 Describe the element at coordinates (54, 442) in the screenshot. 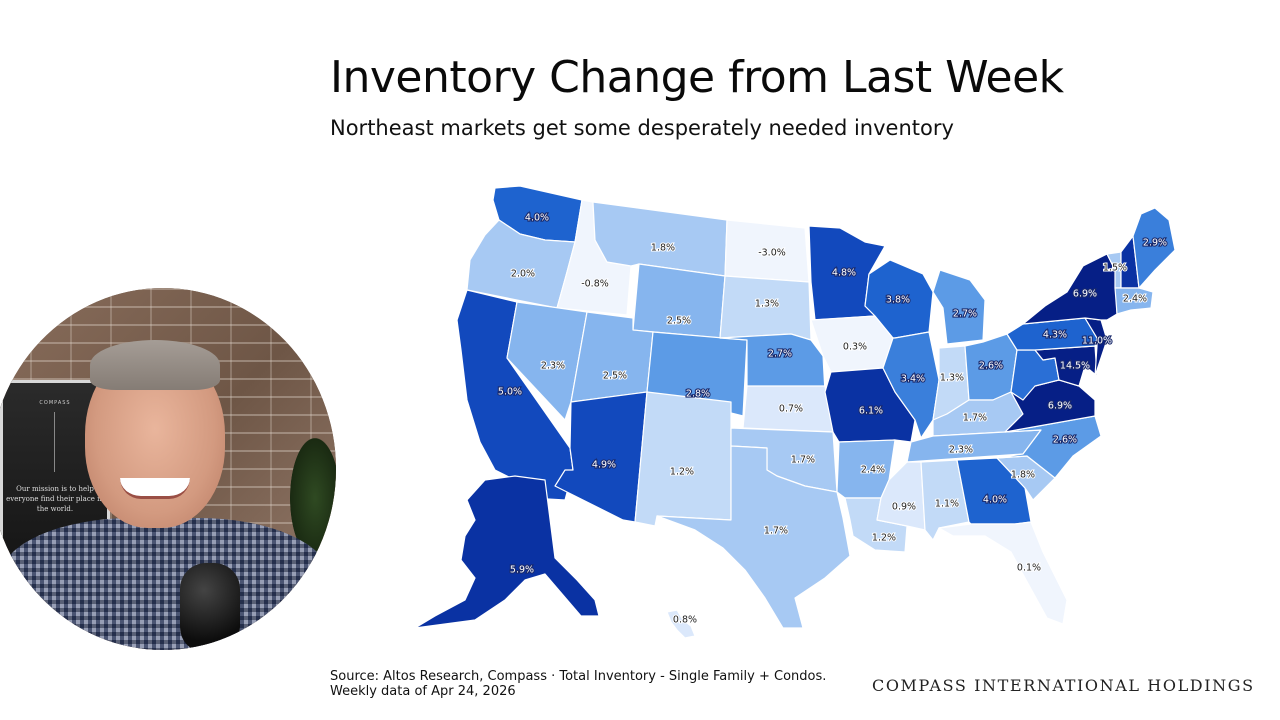

I see `poster-divider` at that location.